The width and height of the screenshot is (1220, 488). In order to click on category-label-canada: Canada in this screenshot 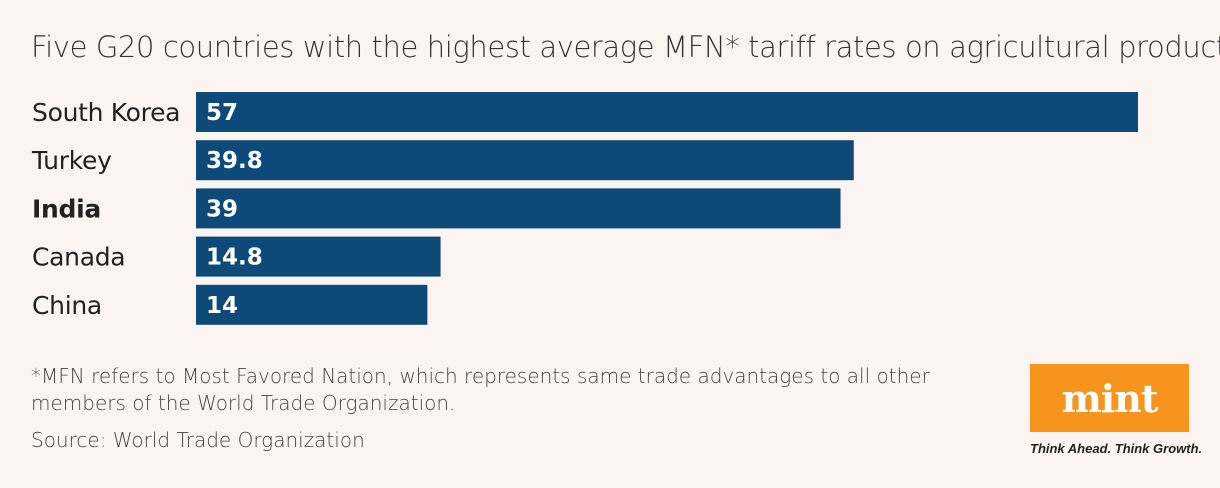, I will do `click(78, 257)`.